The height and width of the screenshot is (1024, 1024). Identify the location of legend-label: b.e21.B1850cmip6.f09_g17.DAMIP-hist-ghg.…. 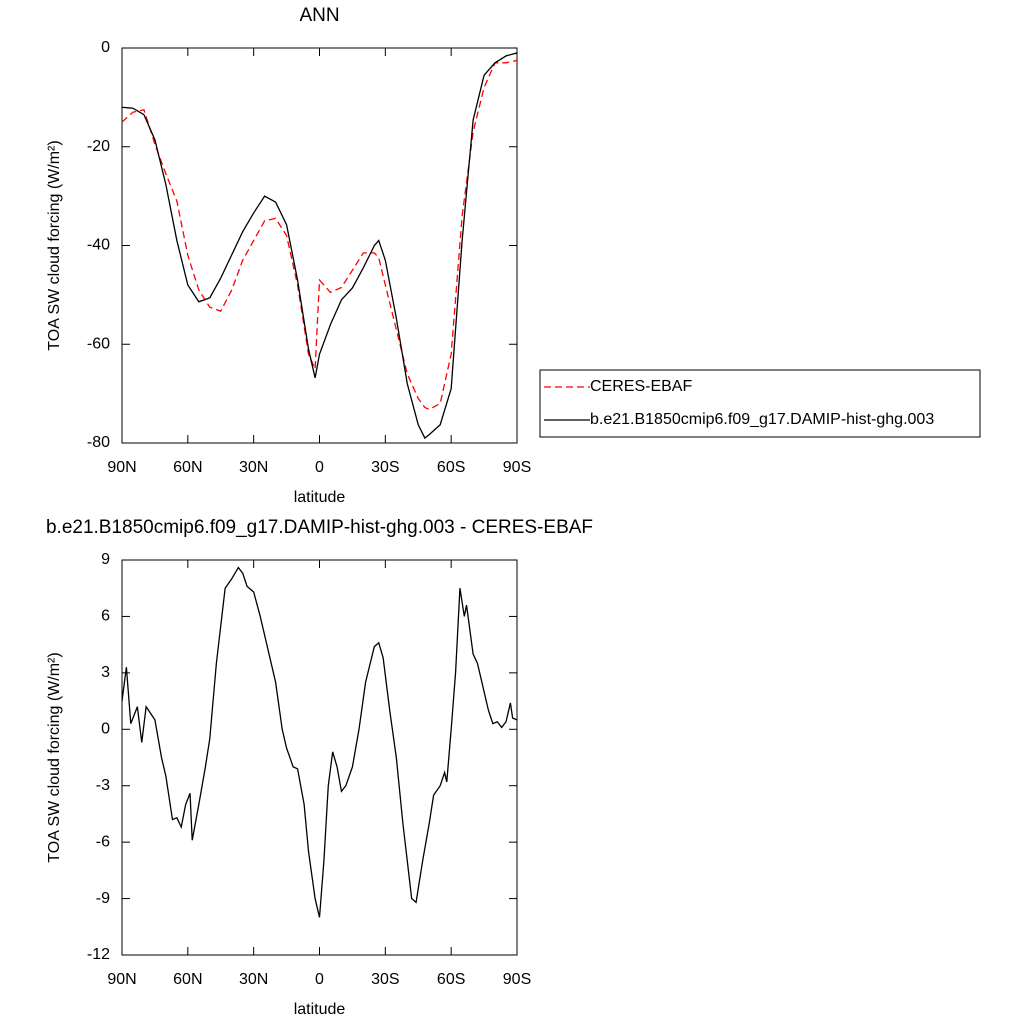
(762, 419).